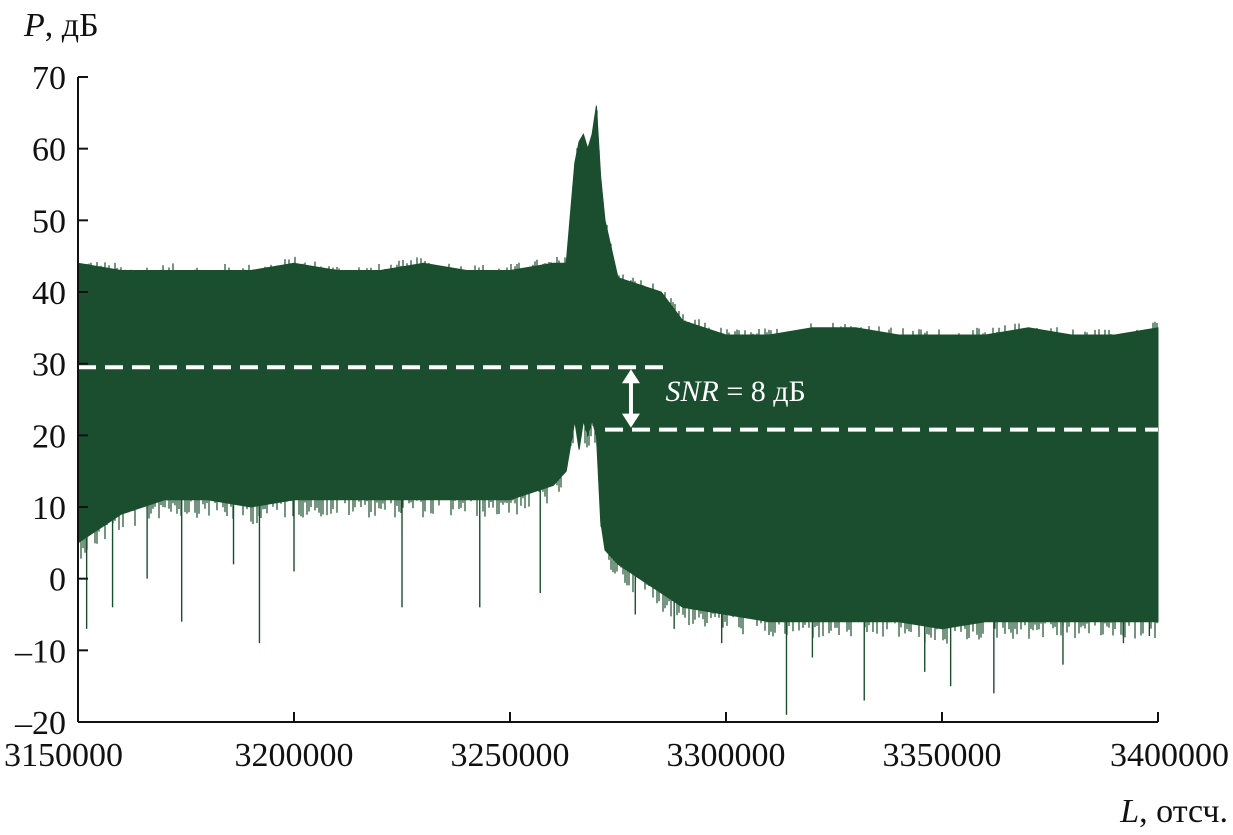 Image resolution: width=1233 pixels, height=835 pixels. What do you see at coordinates (34, 25) in the screenshot?
I see `y-axis-variable: P` at bounding box center [34, 25].